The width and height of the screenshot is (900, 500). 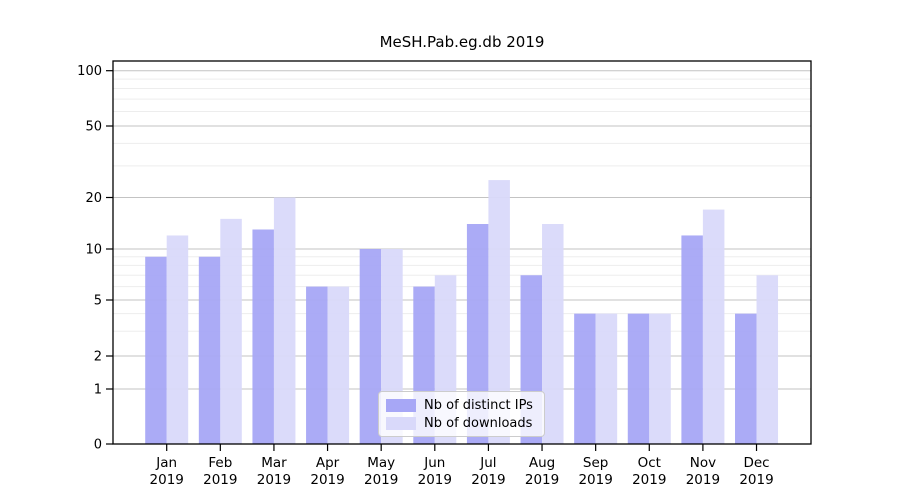 What do you see at coordinates (98, 390) in the screenshot?
I see `y-tick-label-1: 1` at bounding box center [98, 390].